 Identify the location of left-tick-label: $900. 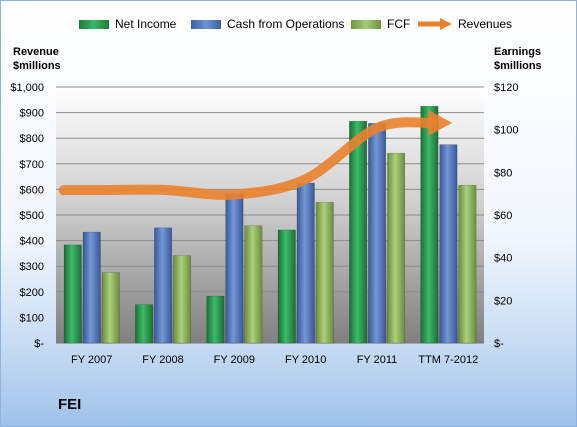
(32, 114).